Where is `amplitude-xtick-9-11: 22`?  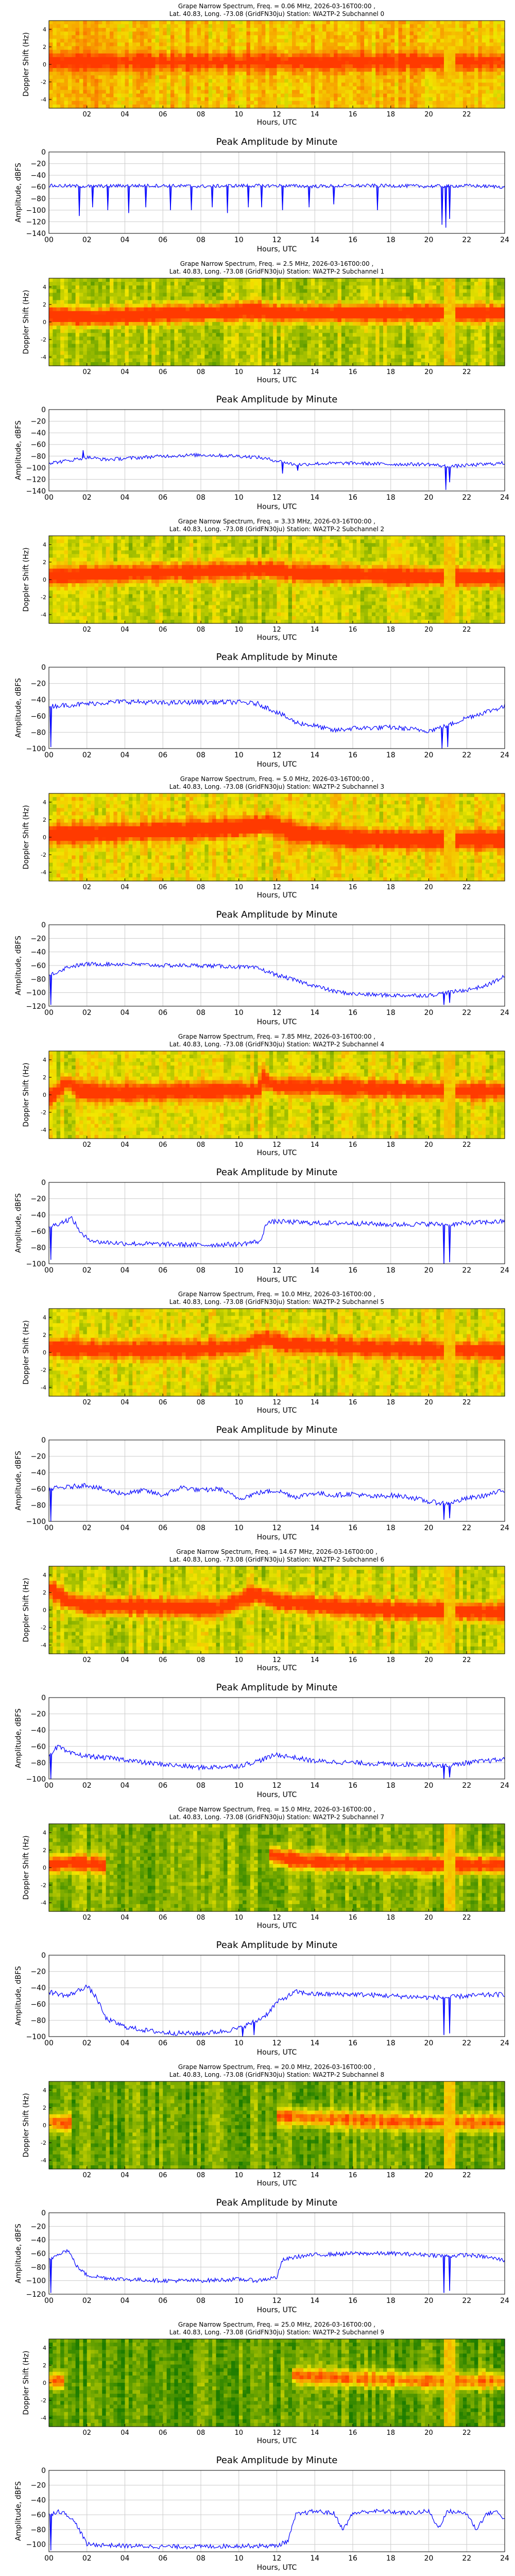 amplitude-xtick-9-11: 22 is located at coordinates (466, 2558).